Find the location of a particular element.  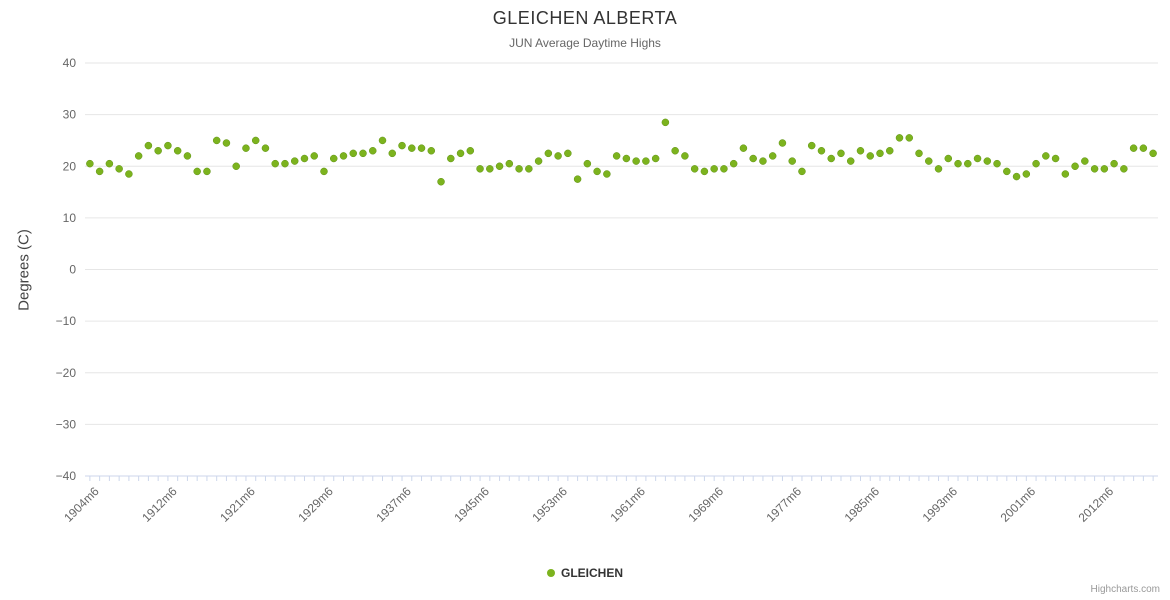

svg-text: 40 is located at coordinates (70, 63).